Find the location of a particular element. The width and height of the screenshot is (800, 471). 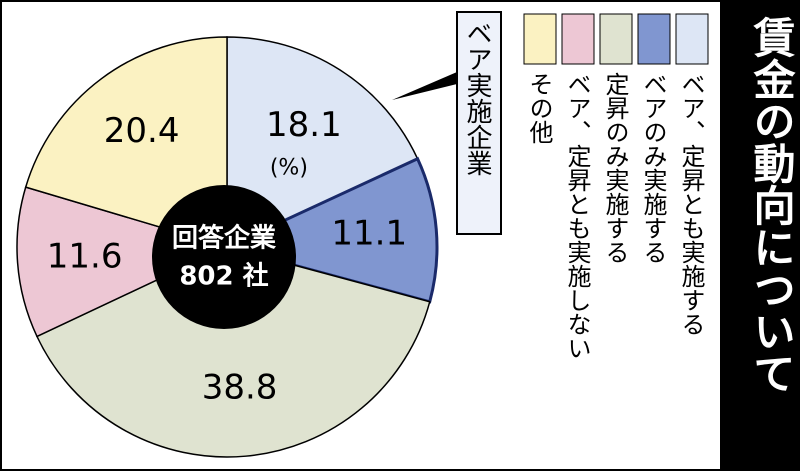

annotation-box is located at coordinates (479, 123).